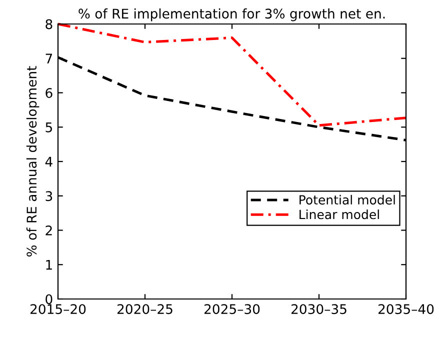  Describe the element at coordinates (49, 127) in the screenshot. I see `y-tick-label: 5` at that location.